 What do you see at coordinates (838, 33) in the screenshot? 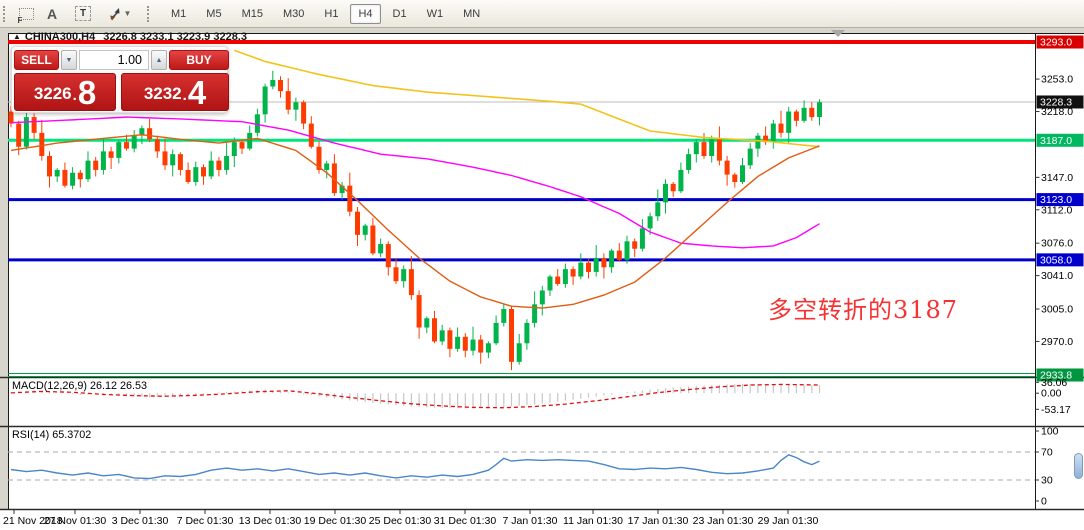
I see `last-bar-marker-icon` at bounding box center [838, 33].